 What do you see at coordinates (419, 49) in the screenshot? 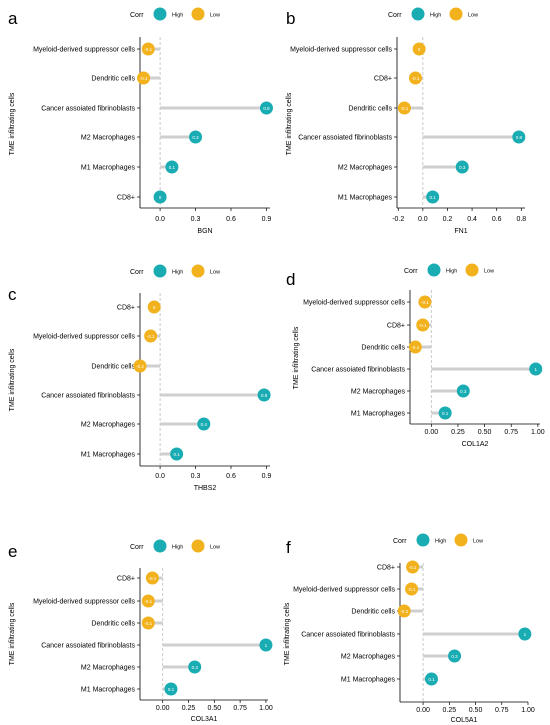
I see `lollipop-value-label: 0` at bounding box center [419, 49].